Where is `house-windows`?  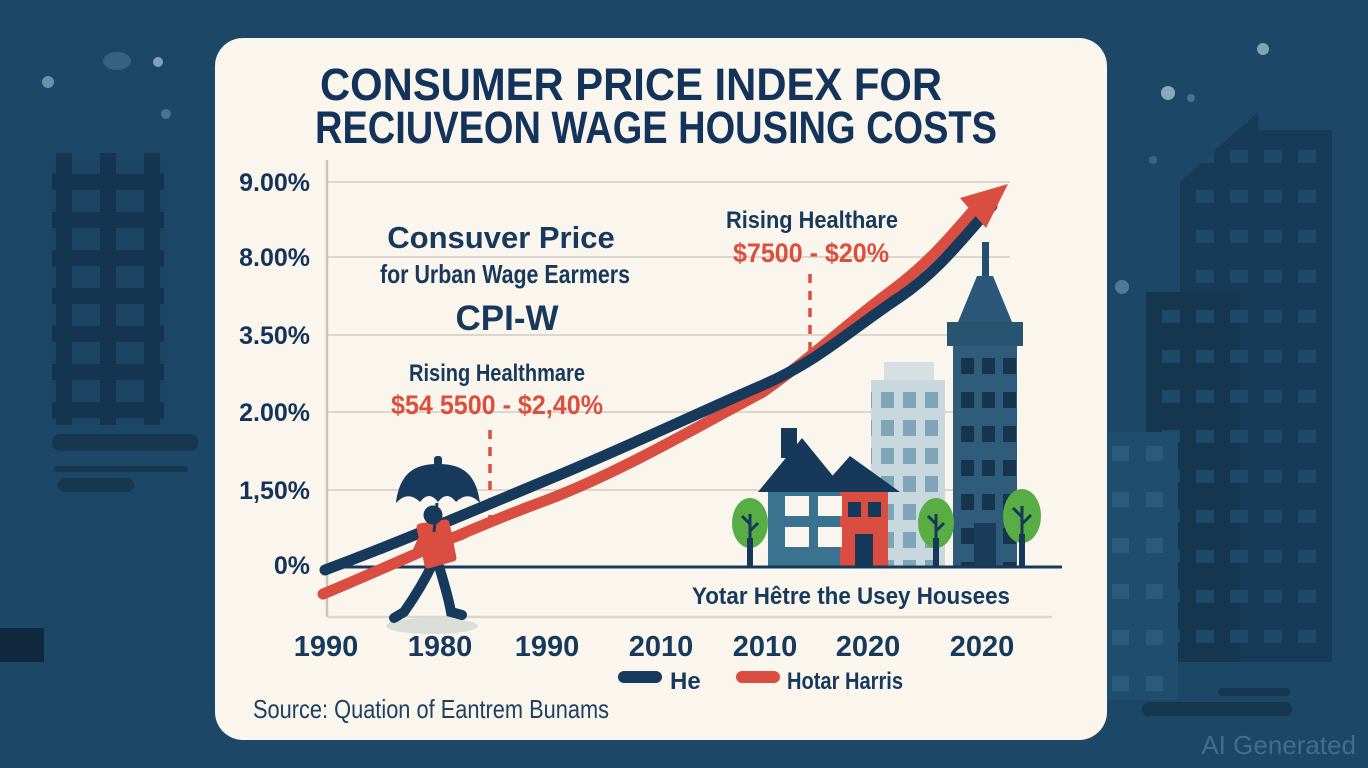
house-windows is located at coordinates (813, 521).